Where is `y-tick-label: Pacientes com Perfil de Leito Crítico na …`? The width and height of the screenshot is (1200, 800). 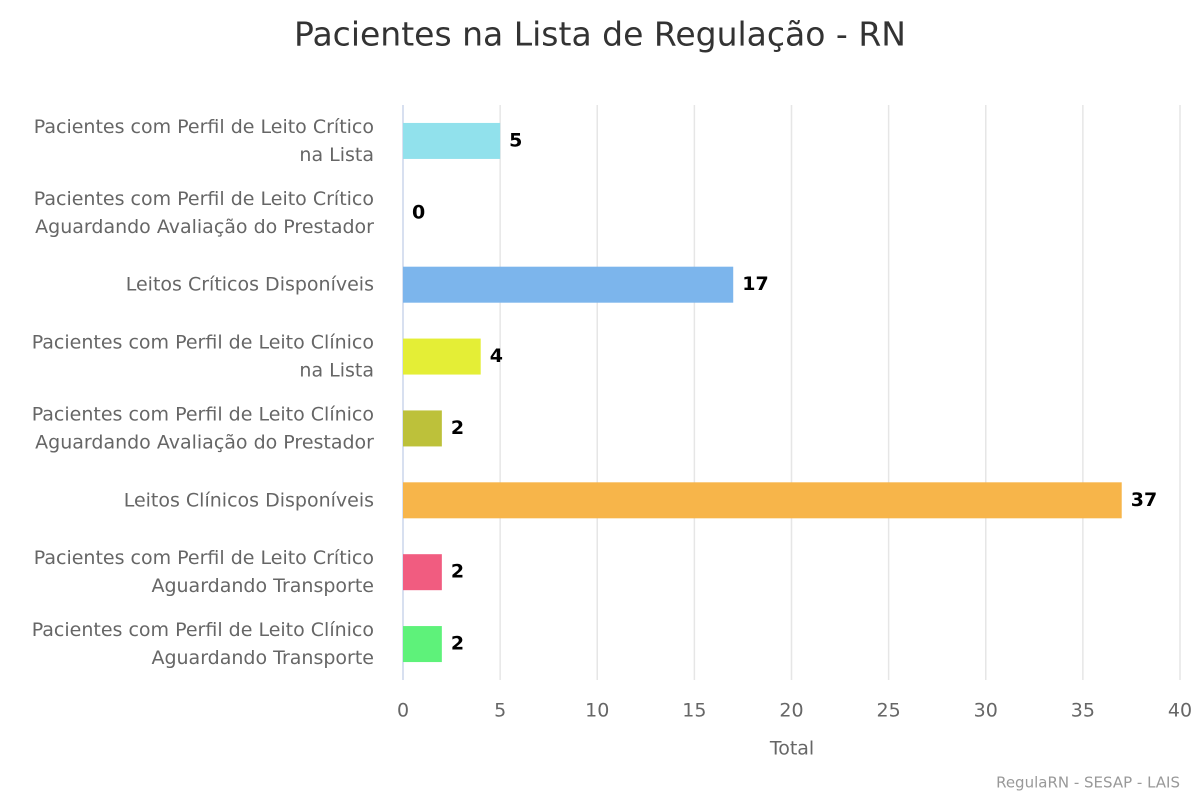
y-tick-label: Pacientes com Perfil de Leito Crítico na … is located at coordinates (204, 140).